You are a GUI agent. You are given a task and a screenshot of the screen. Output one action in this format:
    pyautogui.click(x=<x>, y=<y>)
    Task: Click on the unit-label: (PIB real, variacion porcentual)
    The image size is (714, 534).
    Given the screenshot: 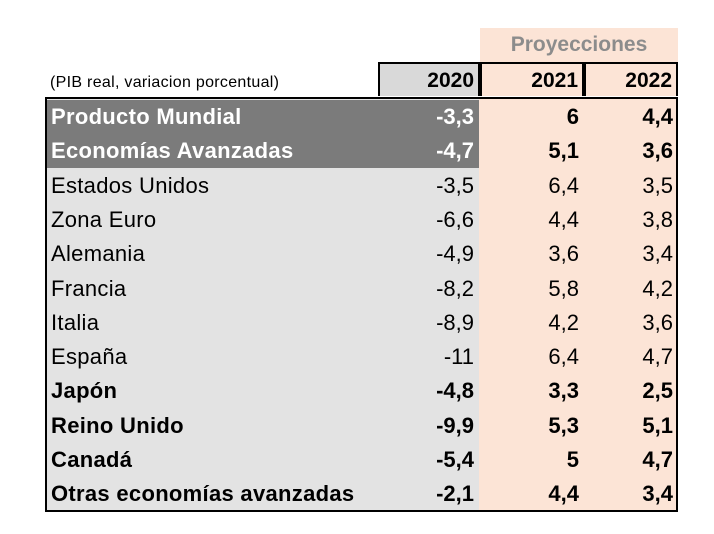 What is the action you would take?
    pyautogui.click(x=165, y=82)
    